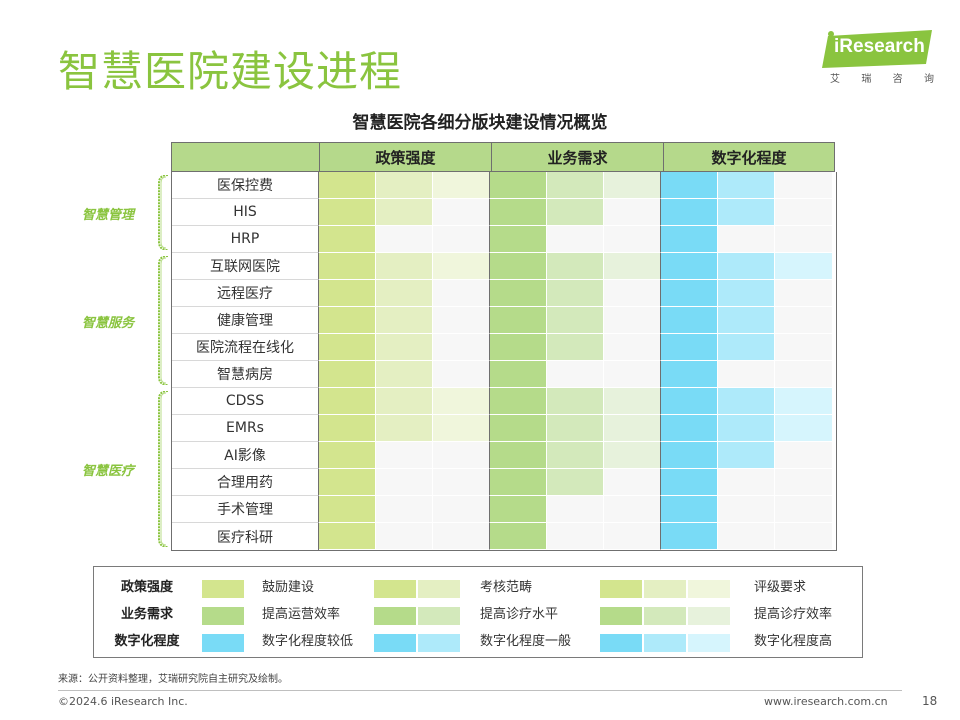 This screenshot has width=960, height=720. What do you see at coordinates (479, 642) in the screenshot?
I see `legend-row: 数字化程度 数字化程度较低 数字化程度一般 数字化程度高` at bounding box center [479, 642].